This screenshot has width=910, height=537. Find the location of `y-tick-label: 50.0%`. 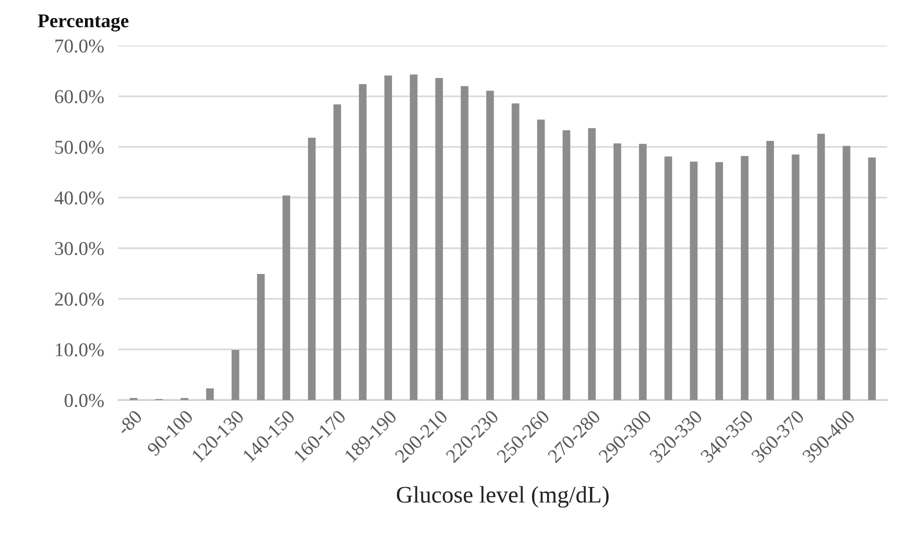

y-tick-label: 50.0% is located at coordinates (79, 147).